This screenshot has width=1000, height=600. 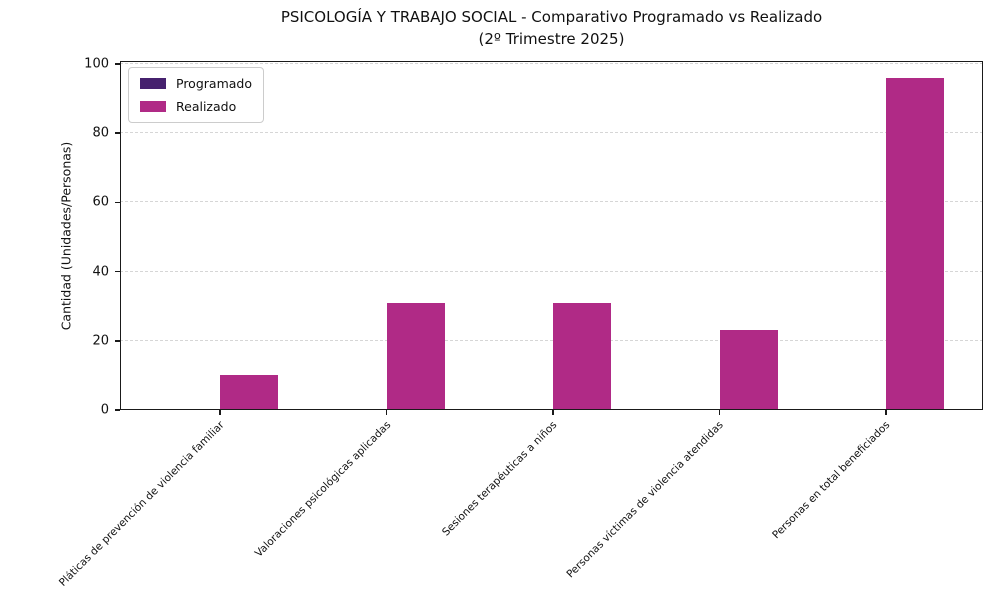 What do you see at coordinates (551, 340) in the screenshot?
I see `gridline-y20` at bounding box center [551, 340].